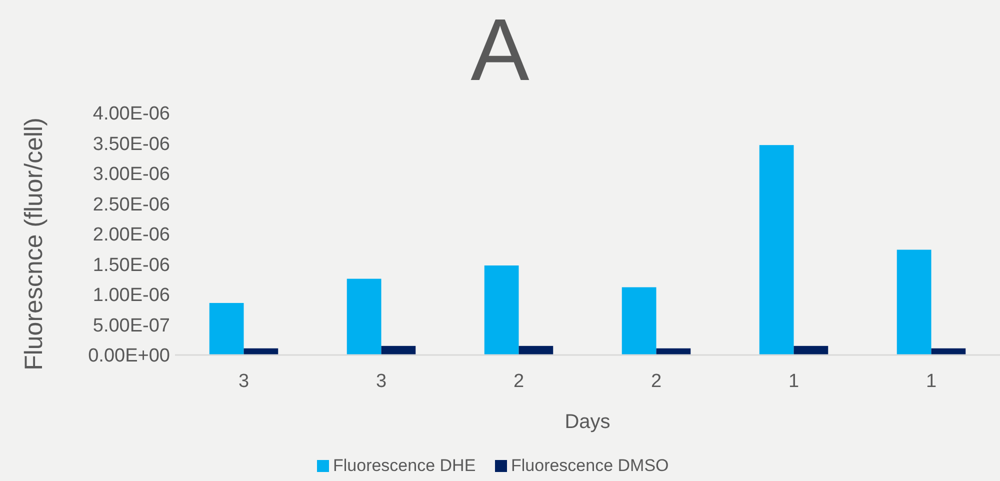  What do you see at coordinates (131, 114) in the screenshot?
I see `y-tick-label: 4.00E-06` at bounding box center [131, 114].